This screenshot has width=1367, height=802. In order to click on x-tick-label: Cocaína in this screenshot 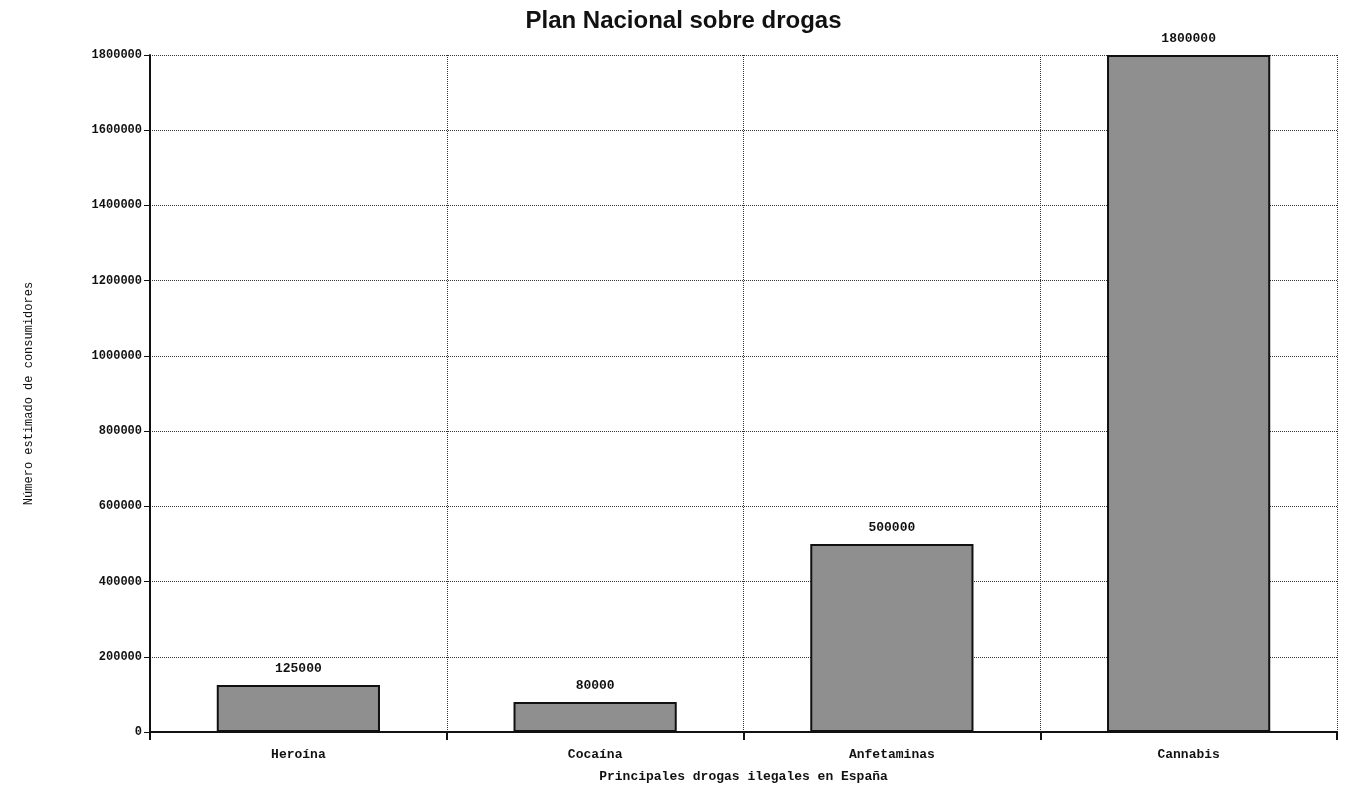, I will do `click(595, 754)`.